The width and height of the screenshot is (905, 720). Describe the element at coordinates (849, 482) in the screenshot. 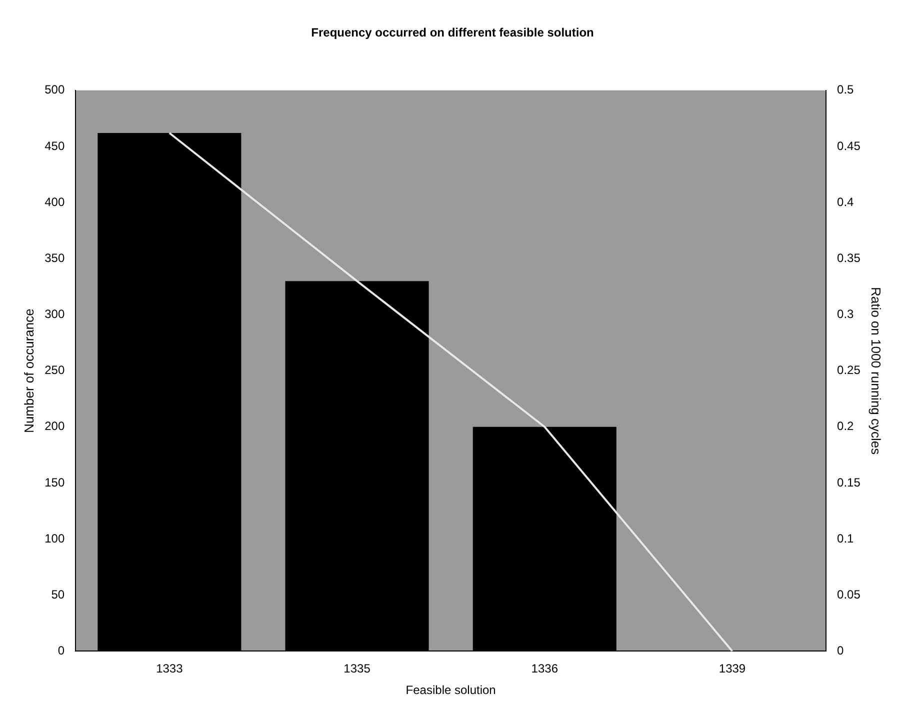

I see `y2-tick-label: 0.15` at that location.